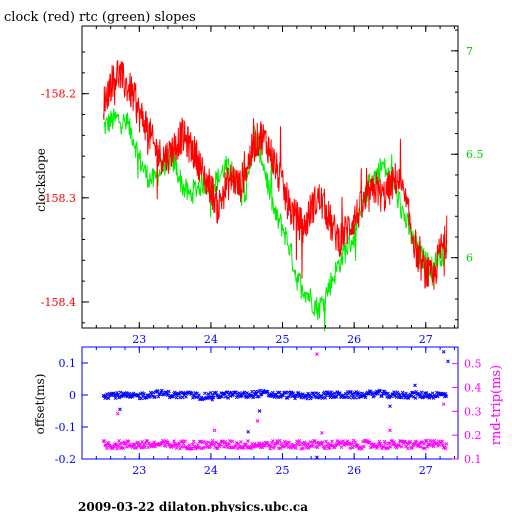 This screenshot has width=512, height=512. What do you see at coordinates (58, 302) in the screenshot?
I see `top-ytick-label: -158.4` at bounding box center [58, 302].